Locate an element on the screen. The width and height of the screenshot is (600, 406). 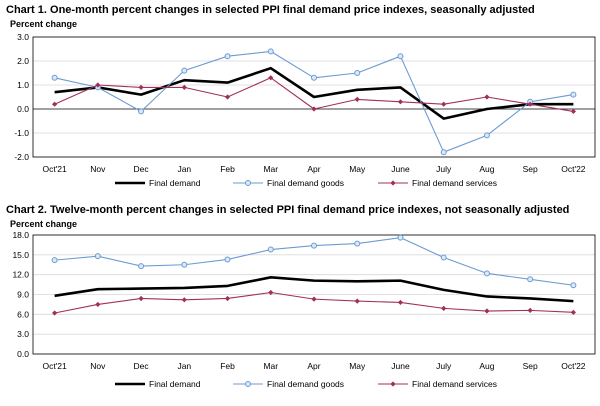
chart-2-y-axis-label: Percent change is located at coordinates (43, 224).